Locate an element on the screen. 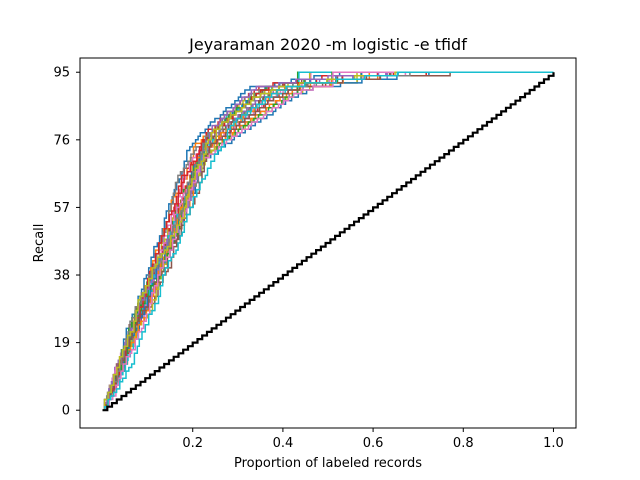 This screenshot has width=640, height=480. x-tick-label: 0.8 is located at coordinates (463, 443).